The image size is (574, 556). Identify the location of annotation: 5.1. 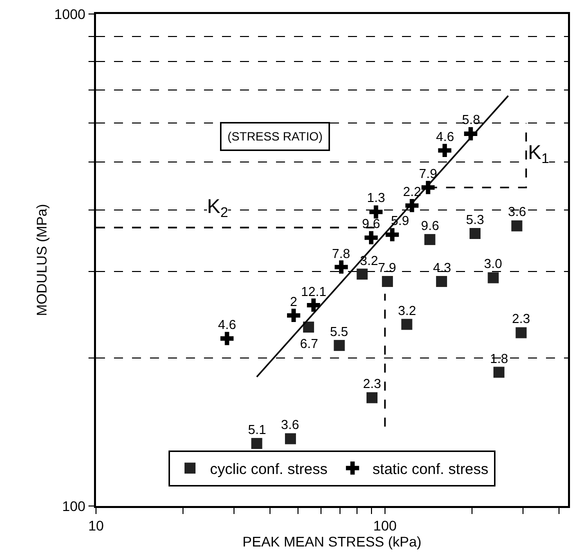
(257, 429).